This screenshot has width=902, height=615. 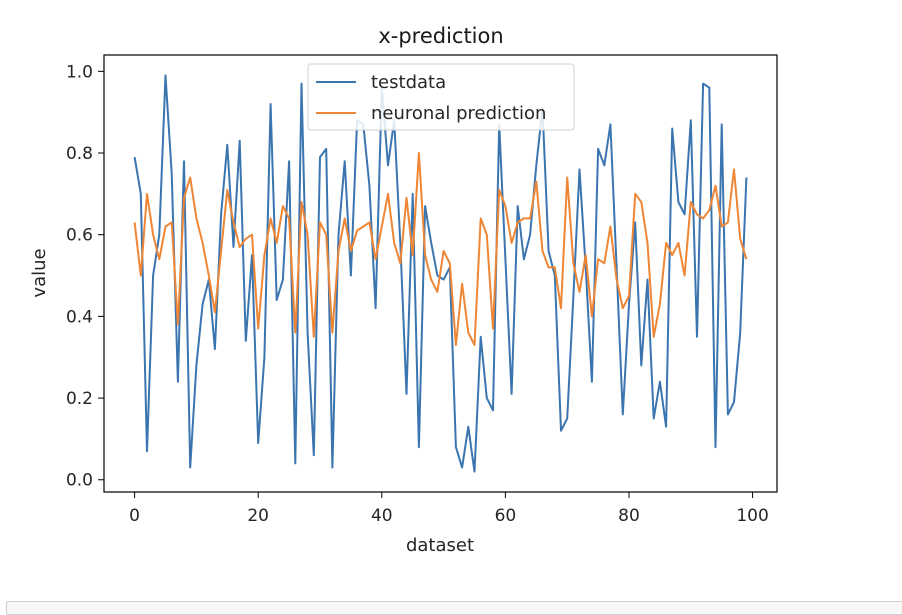 I want to click on legend-box, so click(x=441, y=97).